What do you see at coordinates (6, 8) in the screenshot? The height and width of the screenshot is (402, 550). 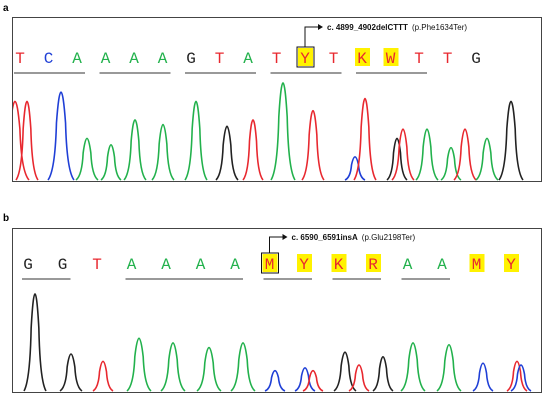 I see `panel-a-label: a` at bounding box center [6, 8].